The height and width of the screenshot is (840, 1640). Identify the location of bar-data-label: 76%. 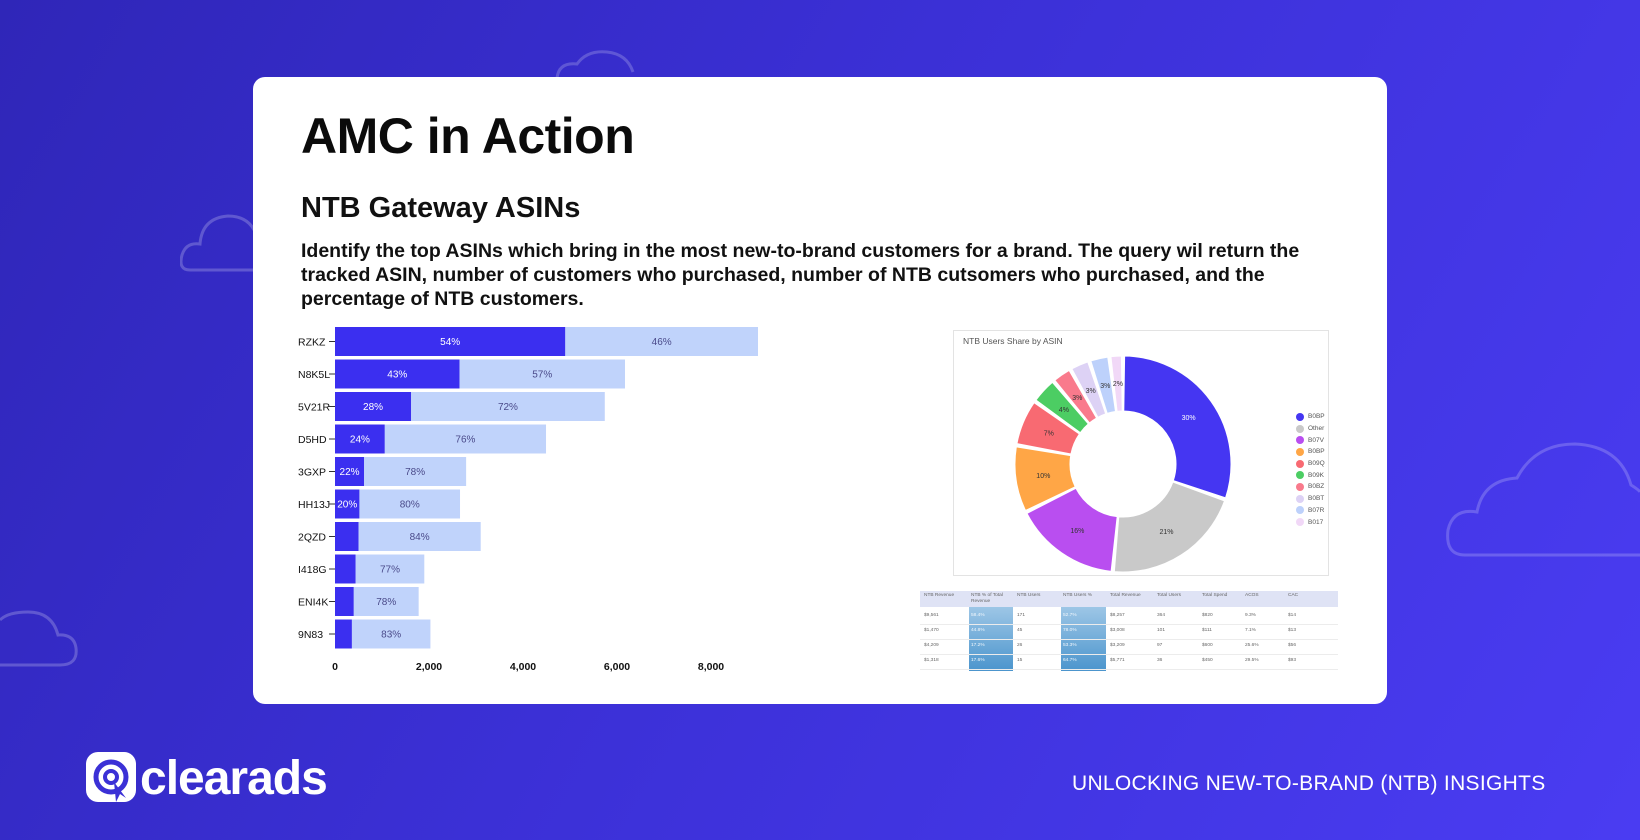
(465, 440).